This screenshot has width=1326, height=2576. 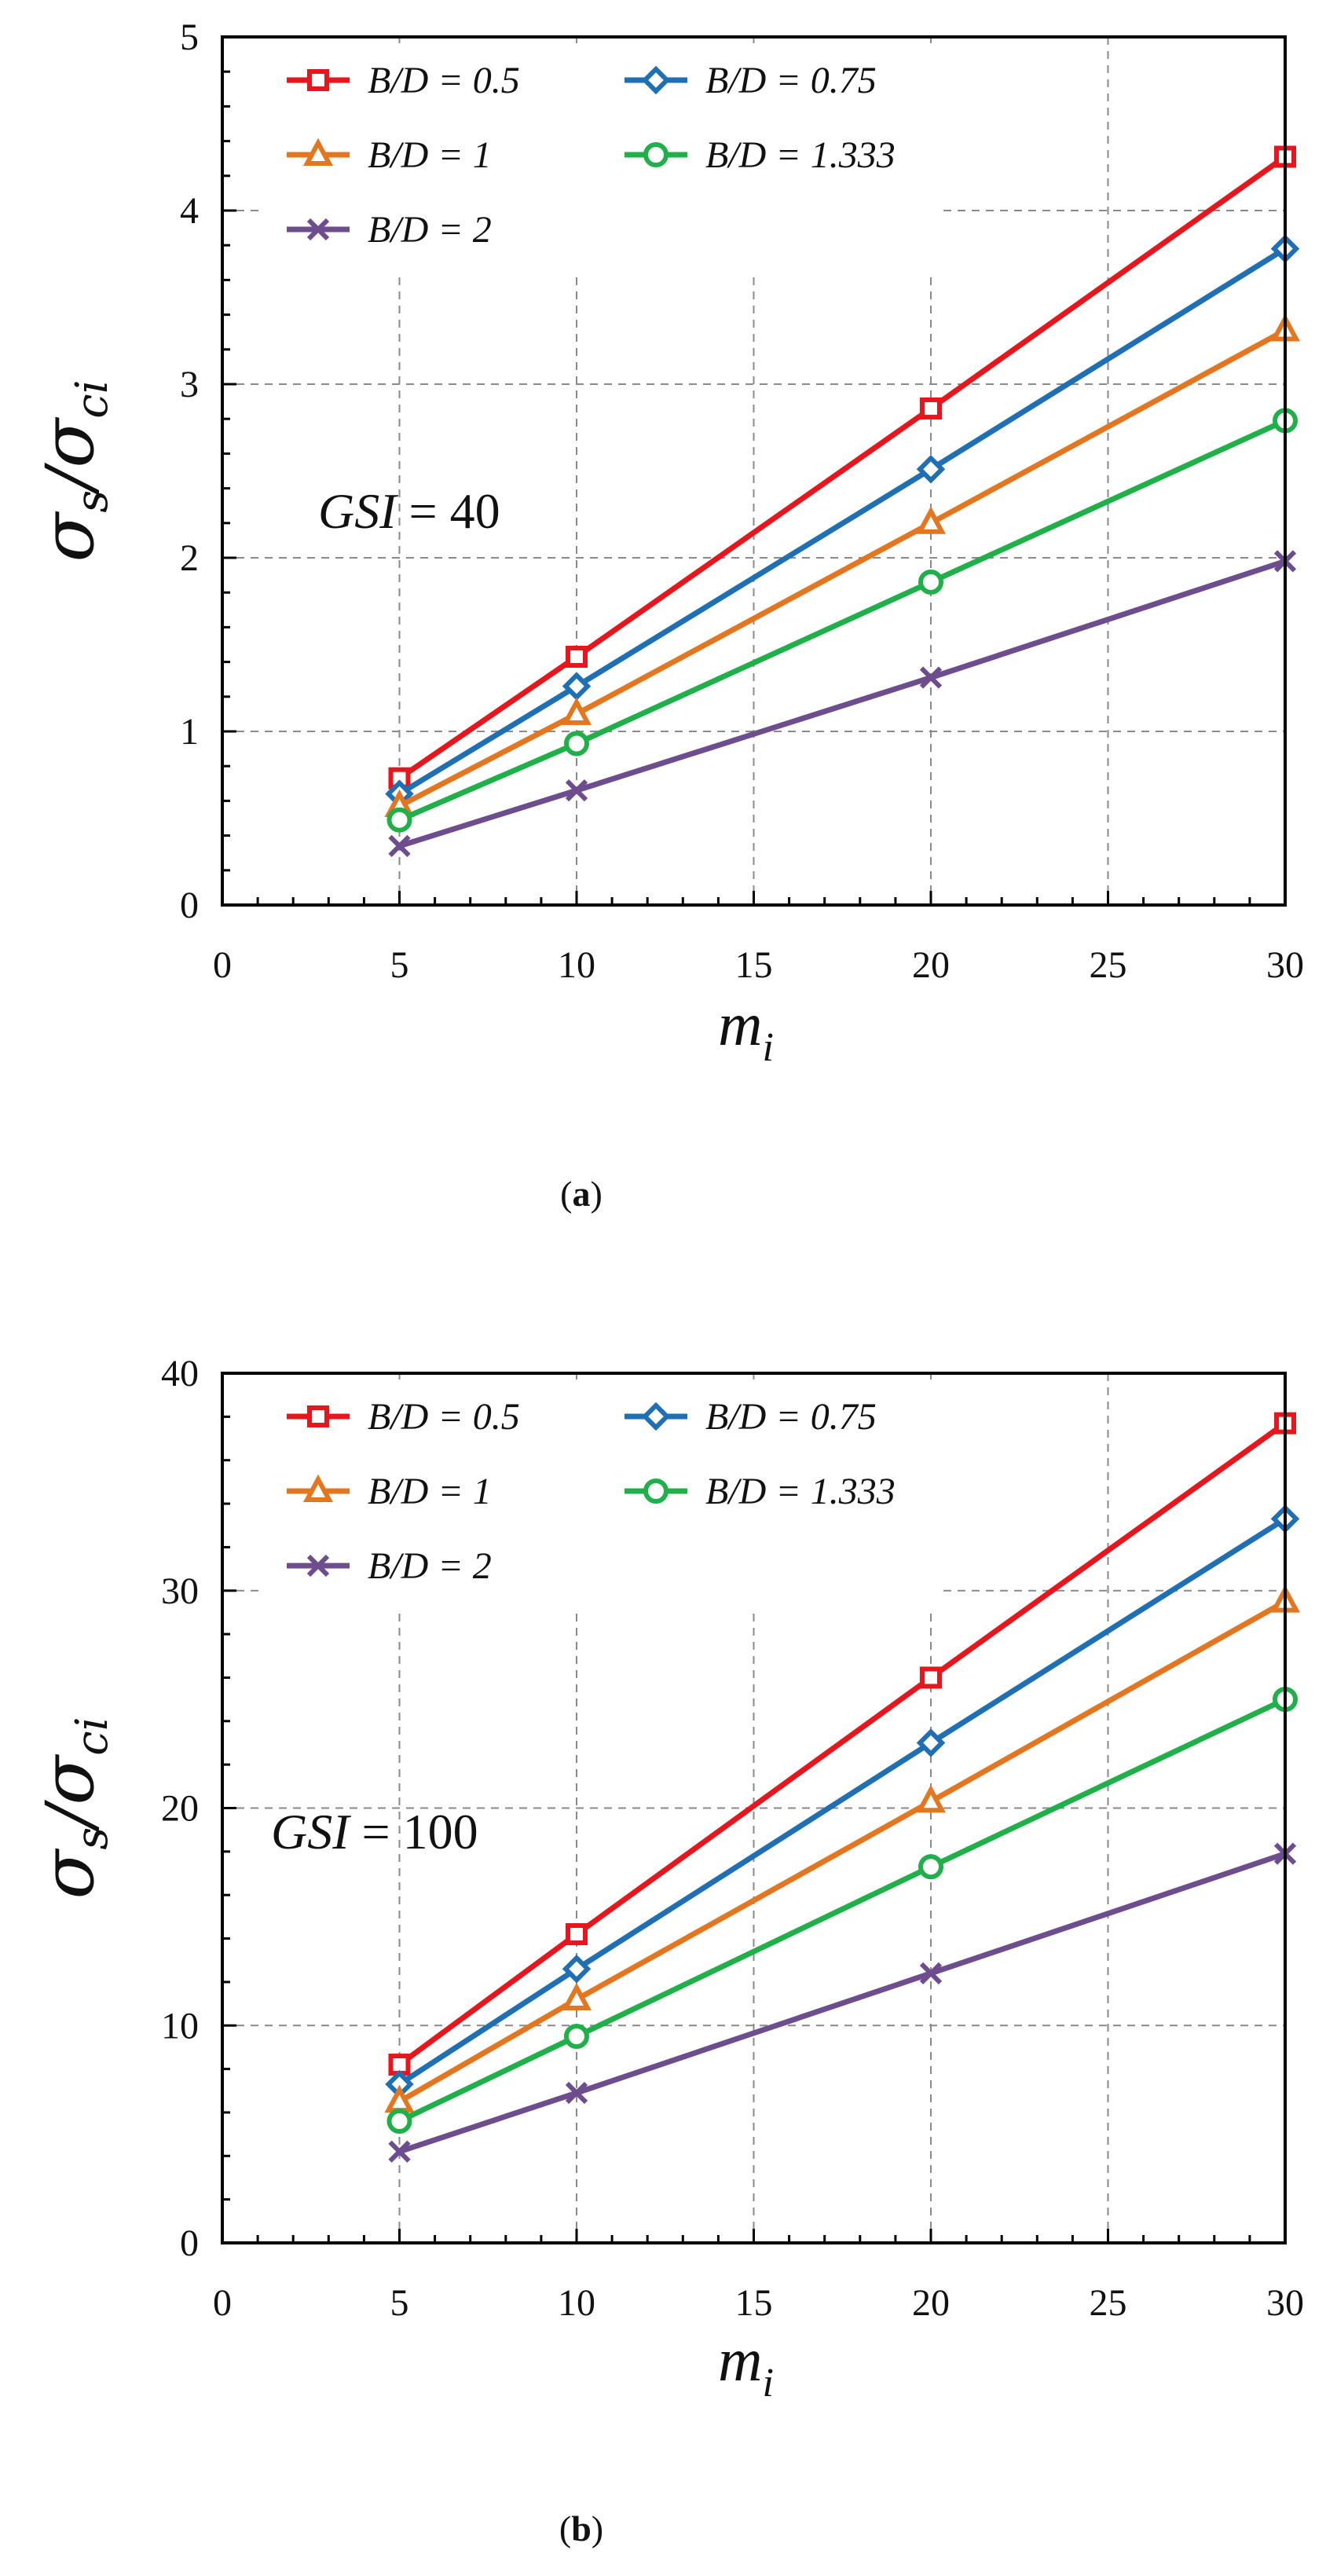 I want to click on y-tick-label: 20, so click(x=180, y=1809).